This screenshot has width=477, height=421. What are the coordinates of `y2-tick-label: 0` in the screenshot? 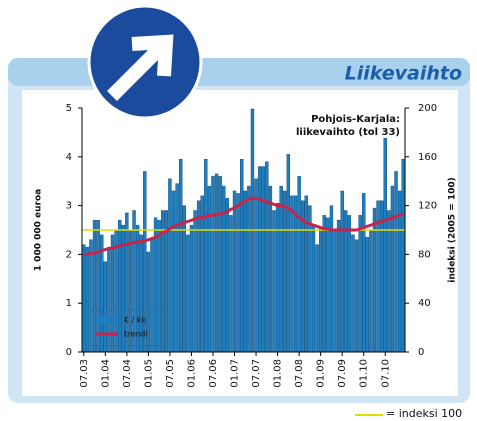 It's located at (421, 352).